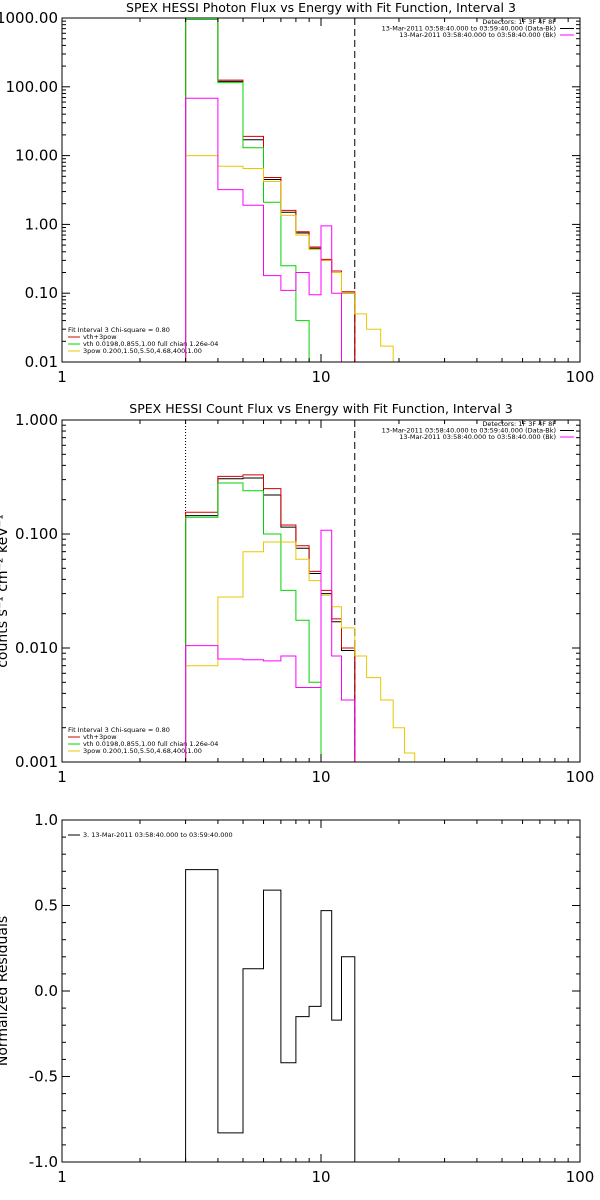 The image size is (600, 1200). Describe the element at coordinates (29, 18) in the screenshot. I see `y-tick-label: 1000.00` at that location.